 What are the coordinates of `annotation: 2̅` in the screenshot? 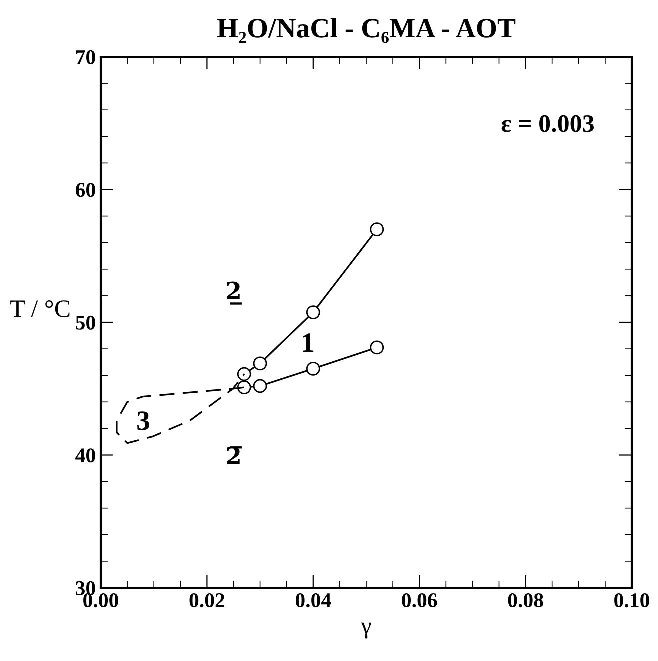 It's located at (234, 455).